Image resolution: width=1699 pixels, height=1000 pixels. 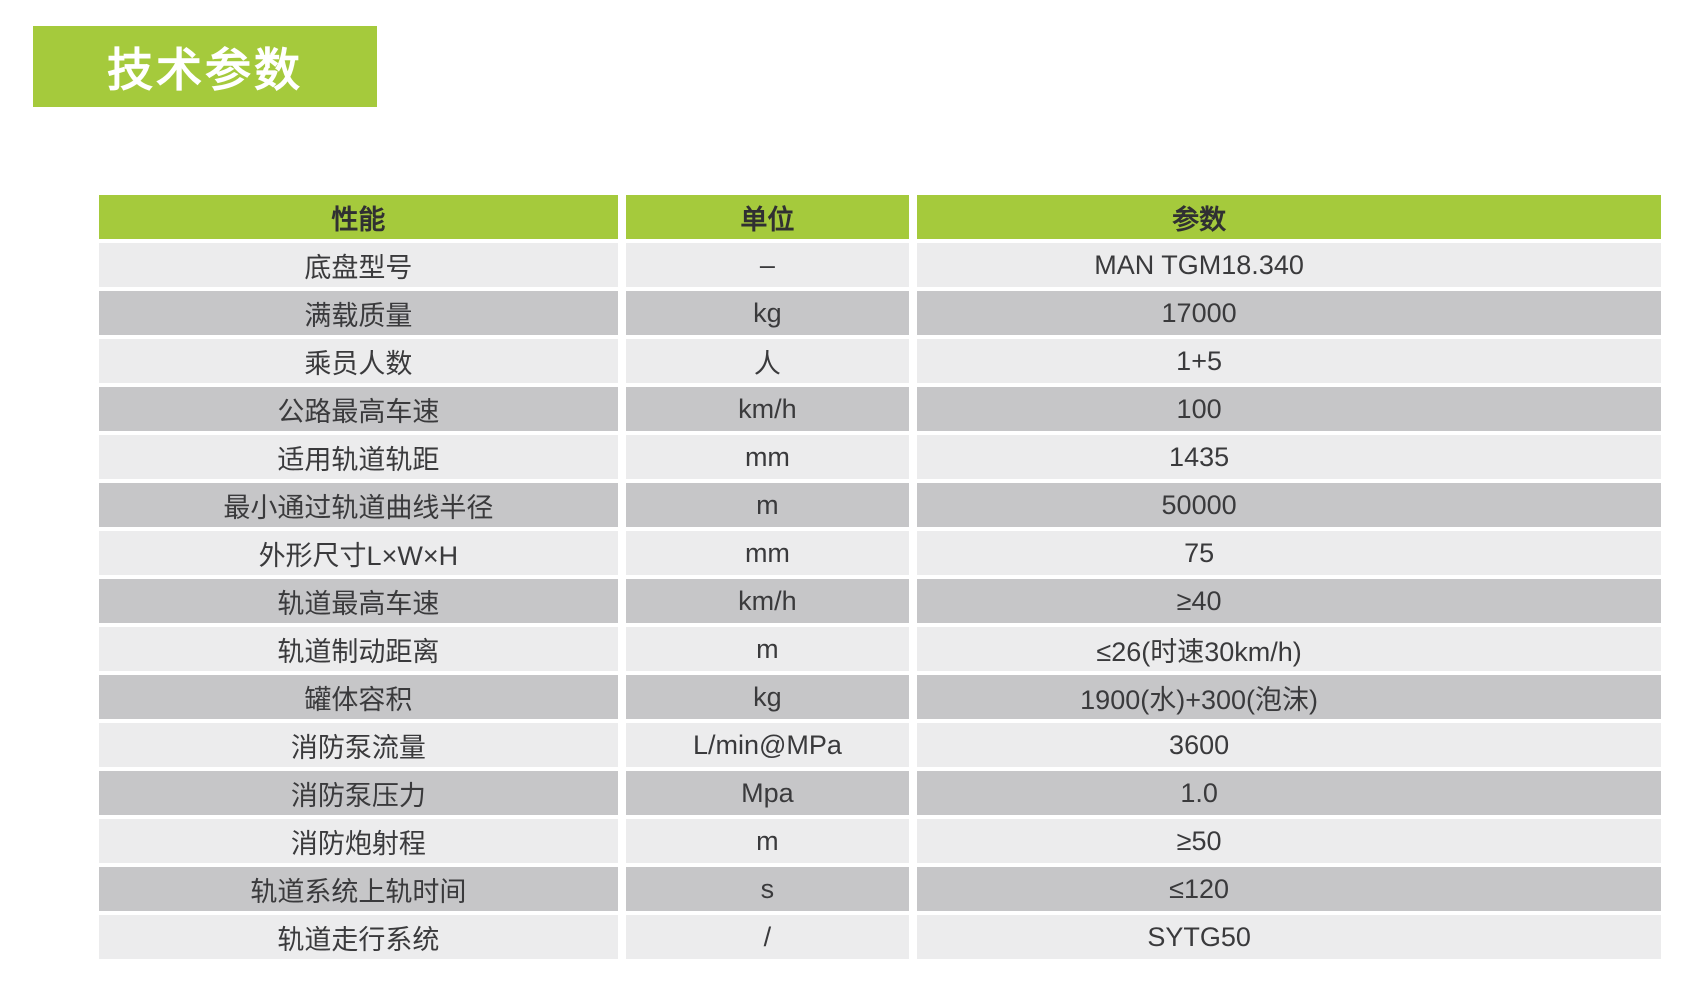 I want to click on cell-parameter: SYTG50, so click(x=1289, y=939).